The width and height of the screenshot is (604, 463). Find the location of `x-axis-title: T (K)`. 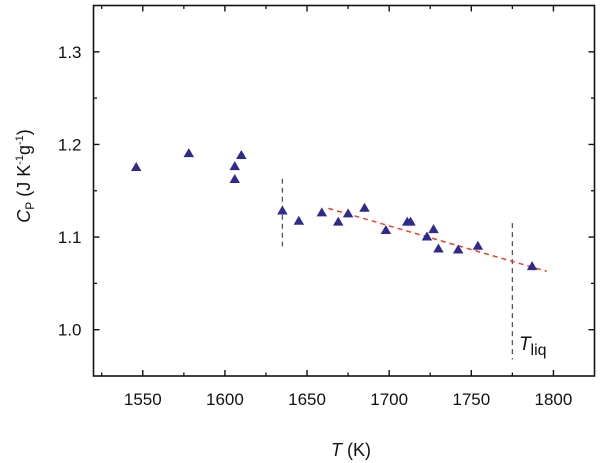

x-axis-title: T (K) is located at coordinates (351, 450).